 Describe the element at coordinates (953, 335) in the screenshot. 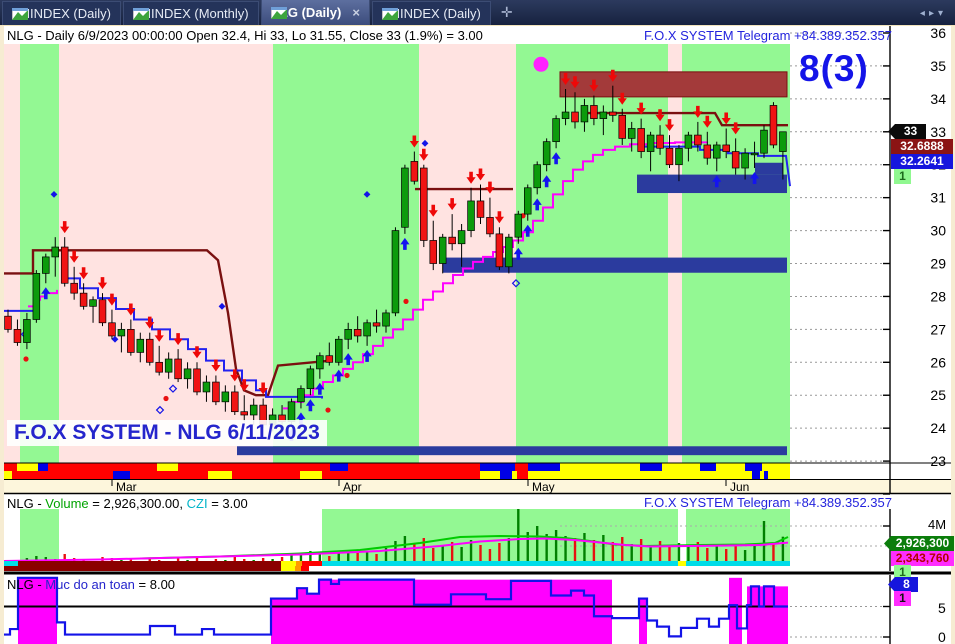

I see `window-border-right` at that location.